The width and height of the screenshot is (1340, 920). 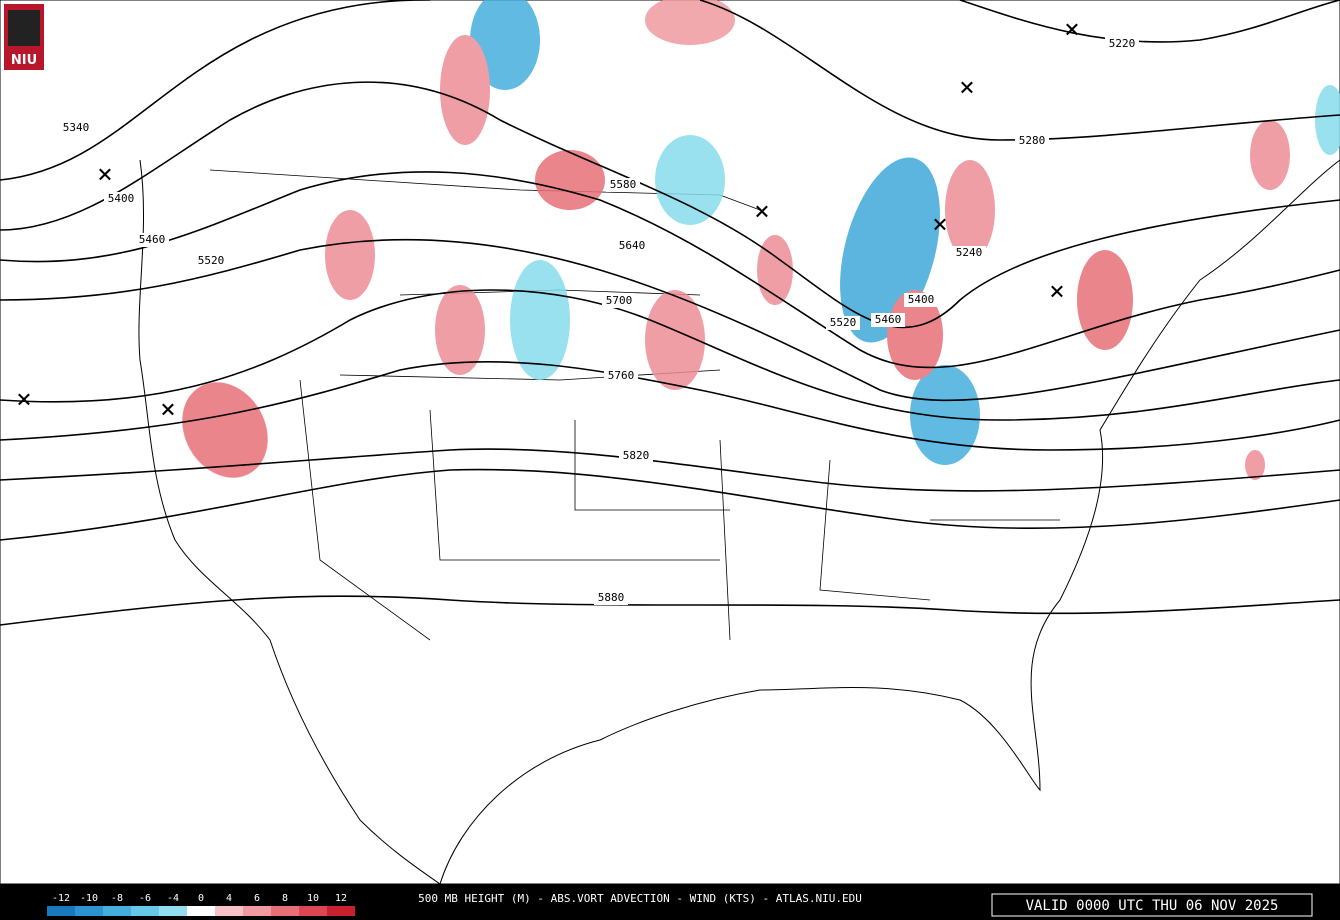 What do you see at coordinates (285, 898) in the screenshot?
I see `colorbar-label: 8` at bounding box center [285, 898].